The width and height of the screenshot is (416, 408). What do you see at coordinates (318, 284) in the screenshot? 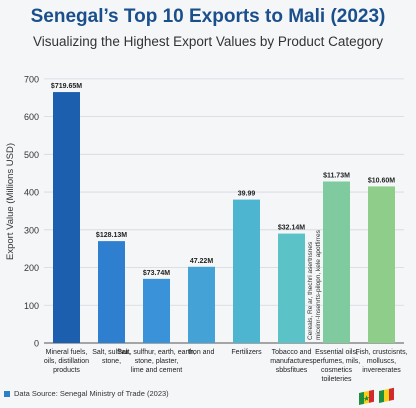
I see `bar-annotation: micxinr-Insenrts-pilopn, kele apotfirres` at bounding box center [318, 284].